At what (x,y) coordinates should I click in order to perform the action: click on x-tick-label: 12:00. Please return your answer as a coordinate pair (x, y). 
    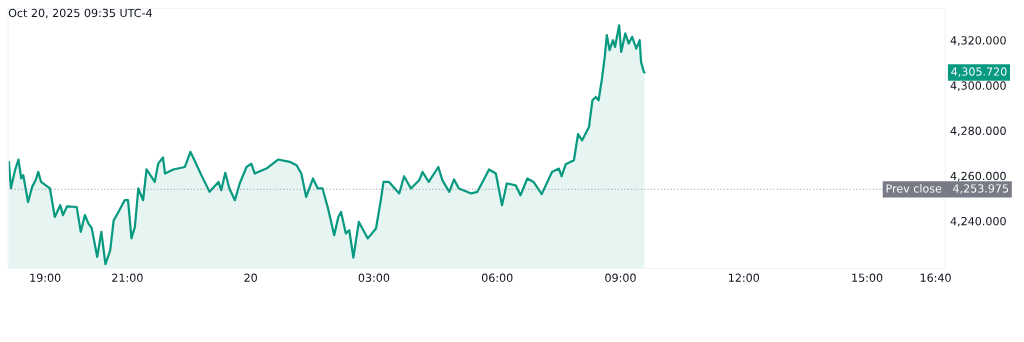
    Looking at the image, I should click on (744, 277).